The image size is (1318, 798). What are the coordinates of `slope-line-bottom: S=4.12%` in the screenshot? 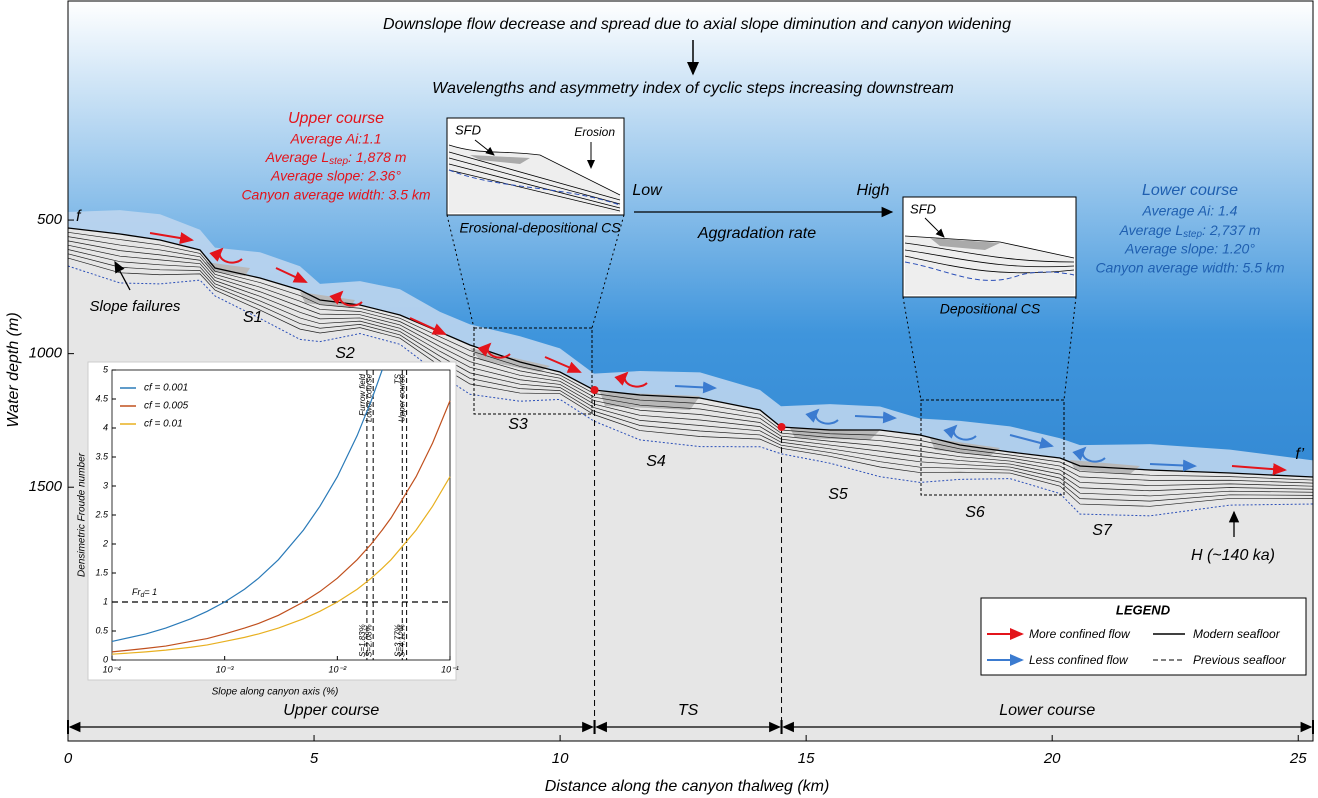 It's located at (402, 640).